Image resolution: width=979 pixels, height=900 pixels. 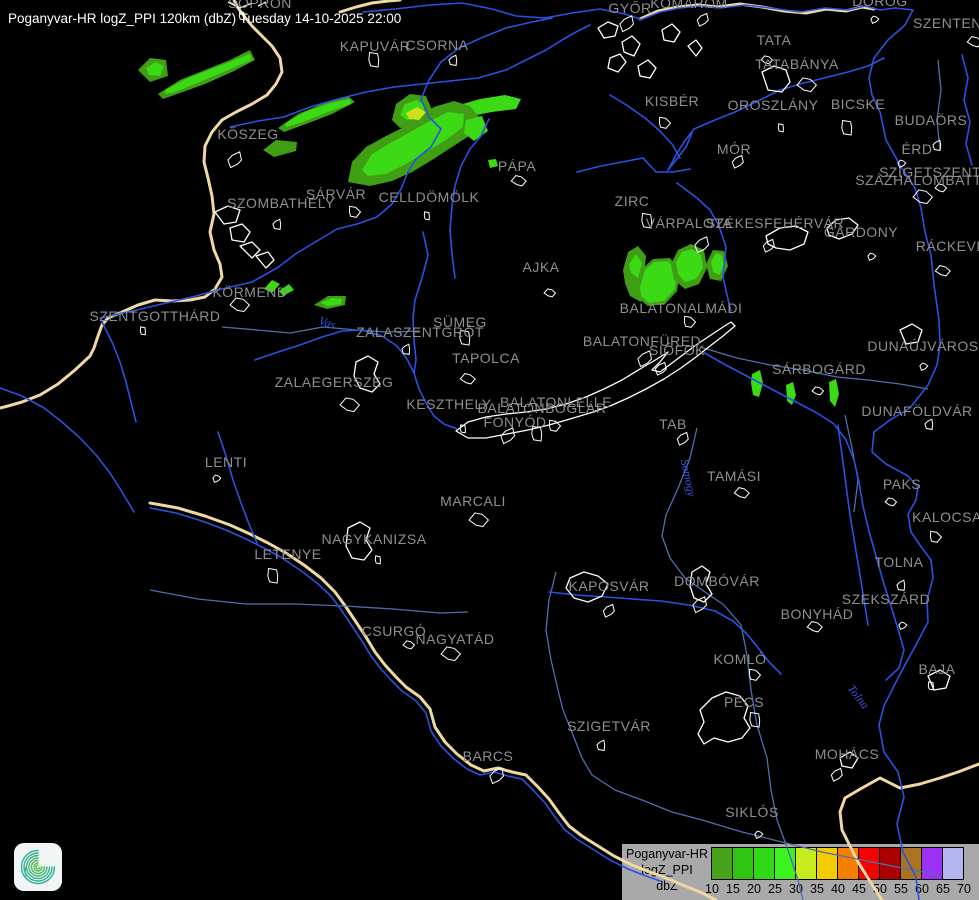 I want to click on legend-tick-value: 45, so click(x=859, y=889).